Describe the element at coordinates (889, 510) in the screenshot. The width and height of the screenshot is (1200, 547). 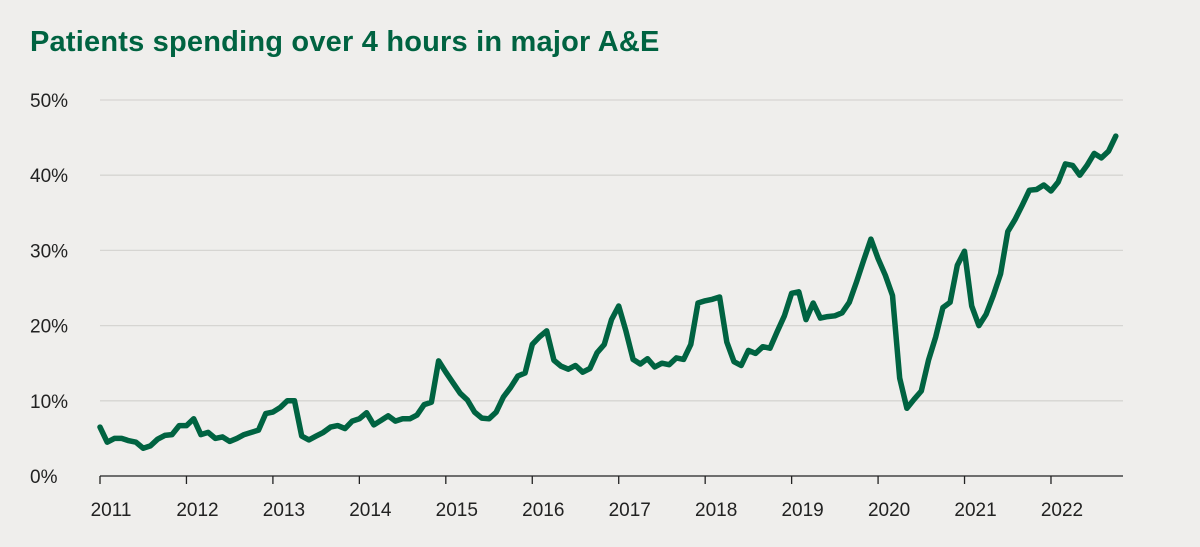
I see `x-tick-label: 2020` at that location.